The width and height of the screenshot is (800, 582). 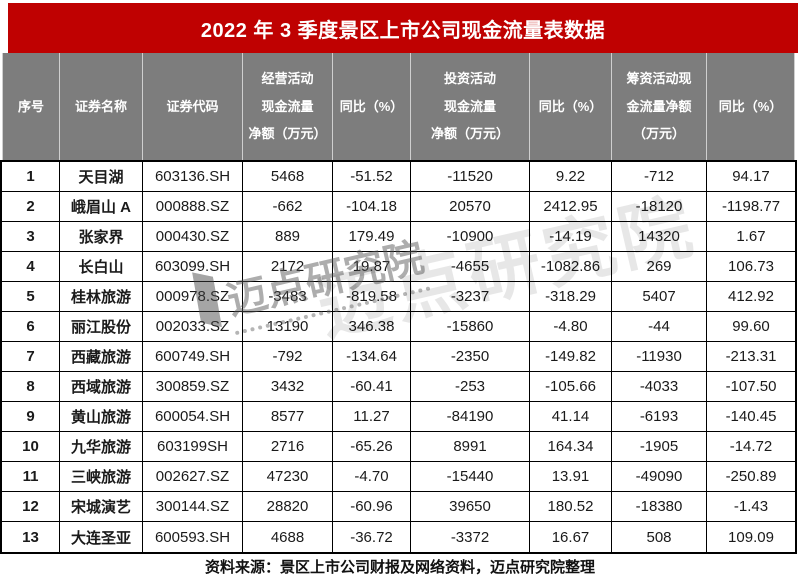 What do you see at coordinates (288, 237) in the screenshot?
I see `cell-operating-cashflow: 889` at bounding box center [288, 237].